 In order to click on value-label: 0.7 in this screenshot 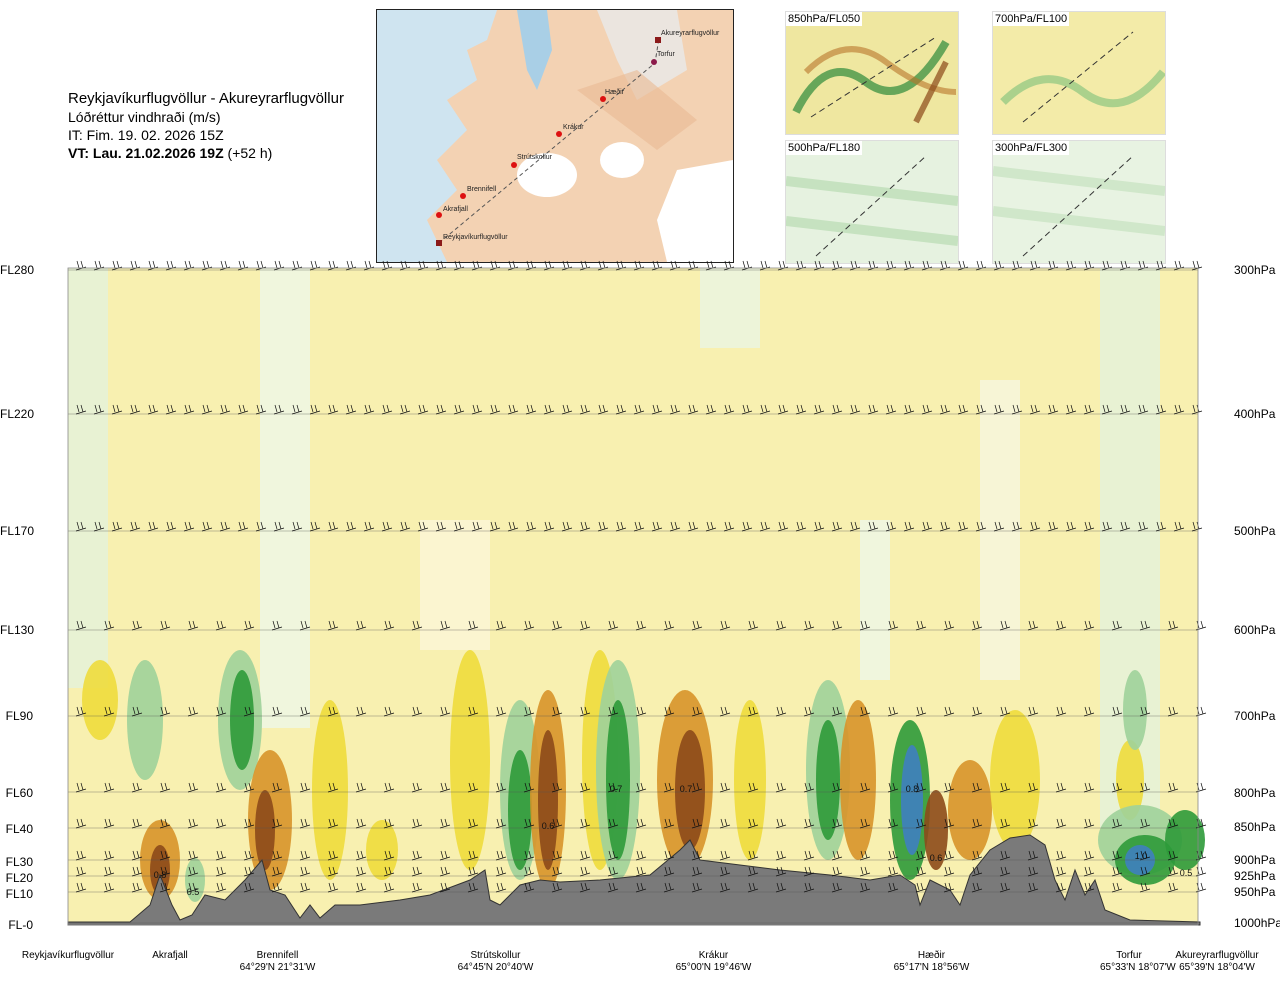, I will do `click(616, 789)`.